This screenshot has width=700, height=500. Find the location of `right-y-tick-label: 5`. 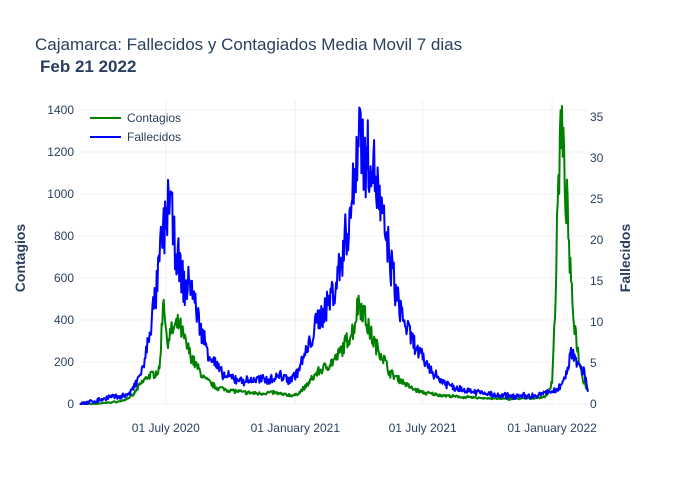

right-y-tick-label: 5 is located at coordinates (593, 363).